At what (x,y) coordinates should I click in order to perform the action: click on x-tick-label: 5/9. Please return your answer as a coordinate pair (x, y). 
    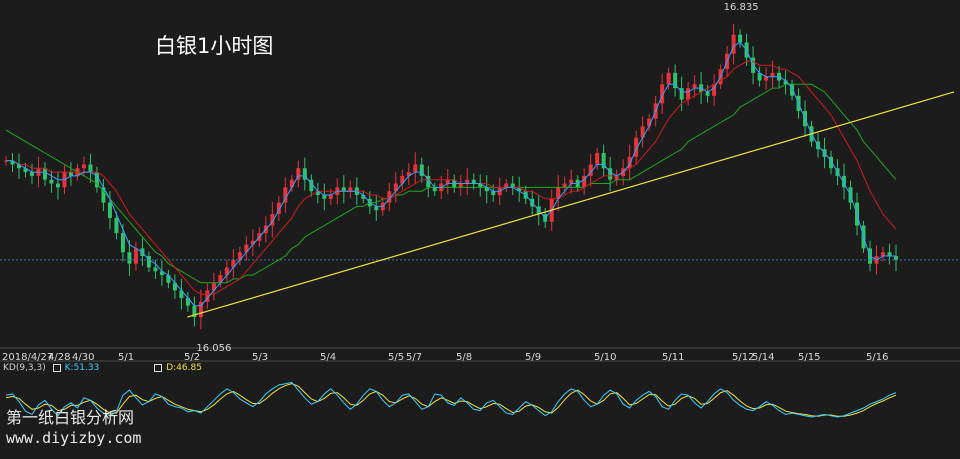
    Looking at the image, I should click on (533, 357).